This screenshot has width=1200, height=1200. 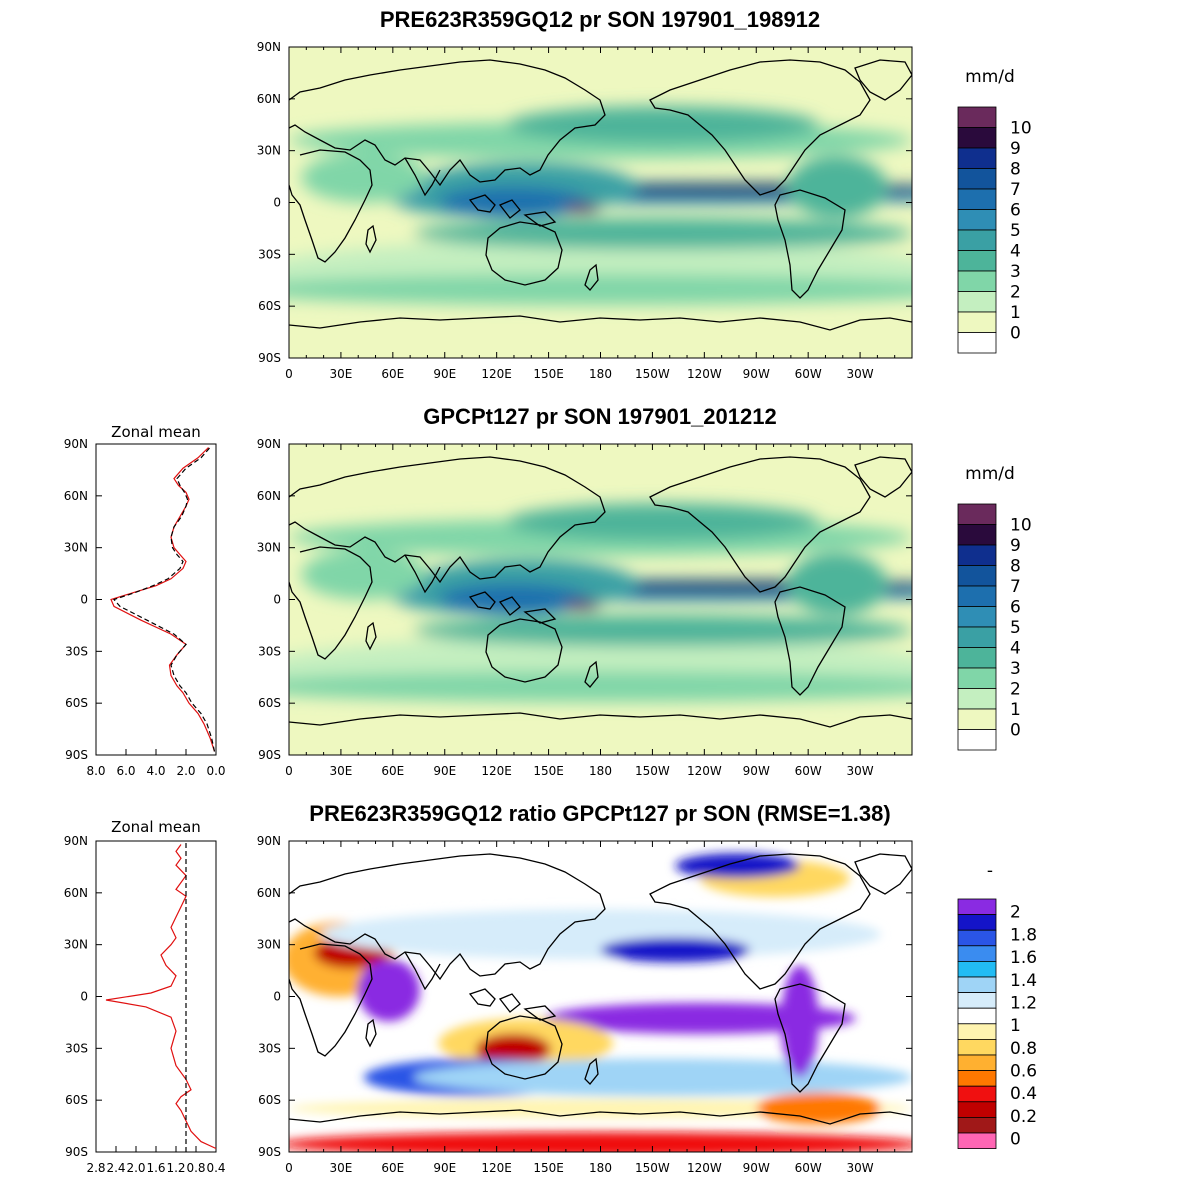 What do you see at coordinates (1023, 1072) in the screenshot?
I see `colorbar-label: 0.6` at bounding box center [1023, 1072].